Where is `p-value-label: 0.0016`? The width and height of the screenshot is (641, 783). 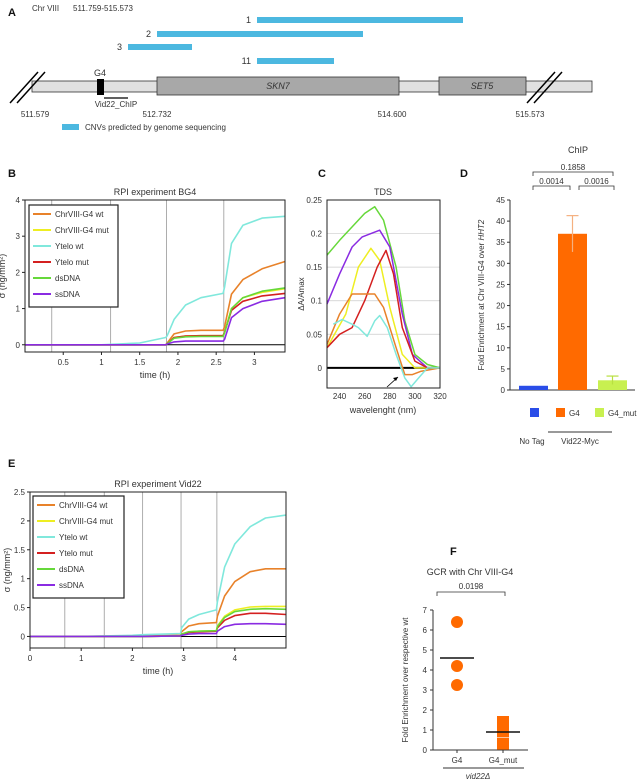 p-value-label: 0.0016 is located at coordinates (596, 181).